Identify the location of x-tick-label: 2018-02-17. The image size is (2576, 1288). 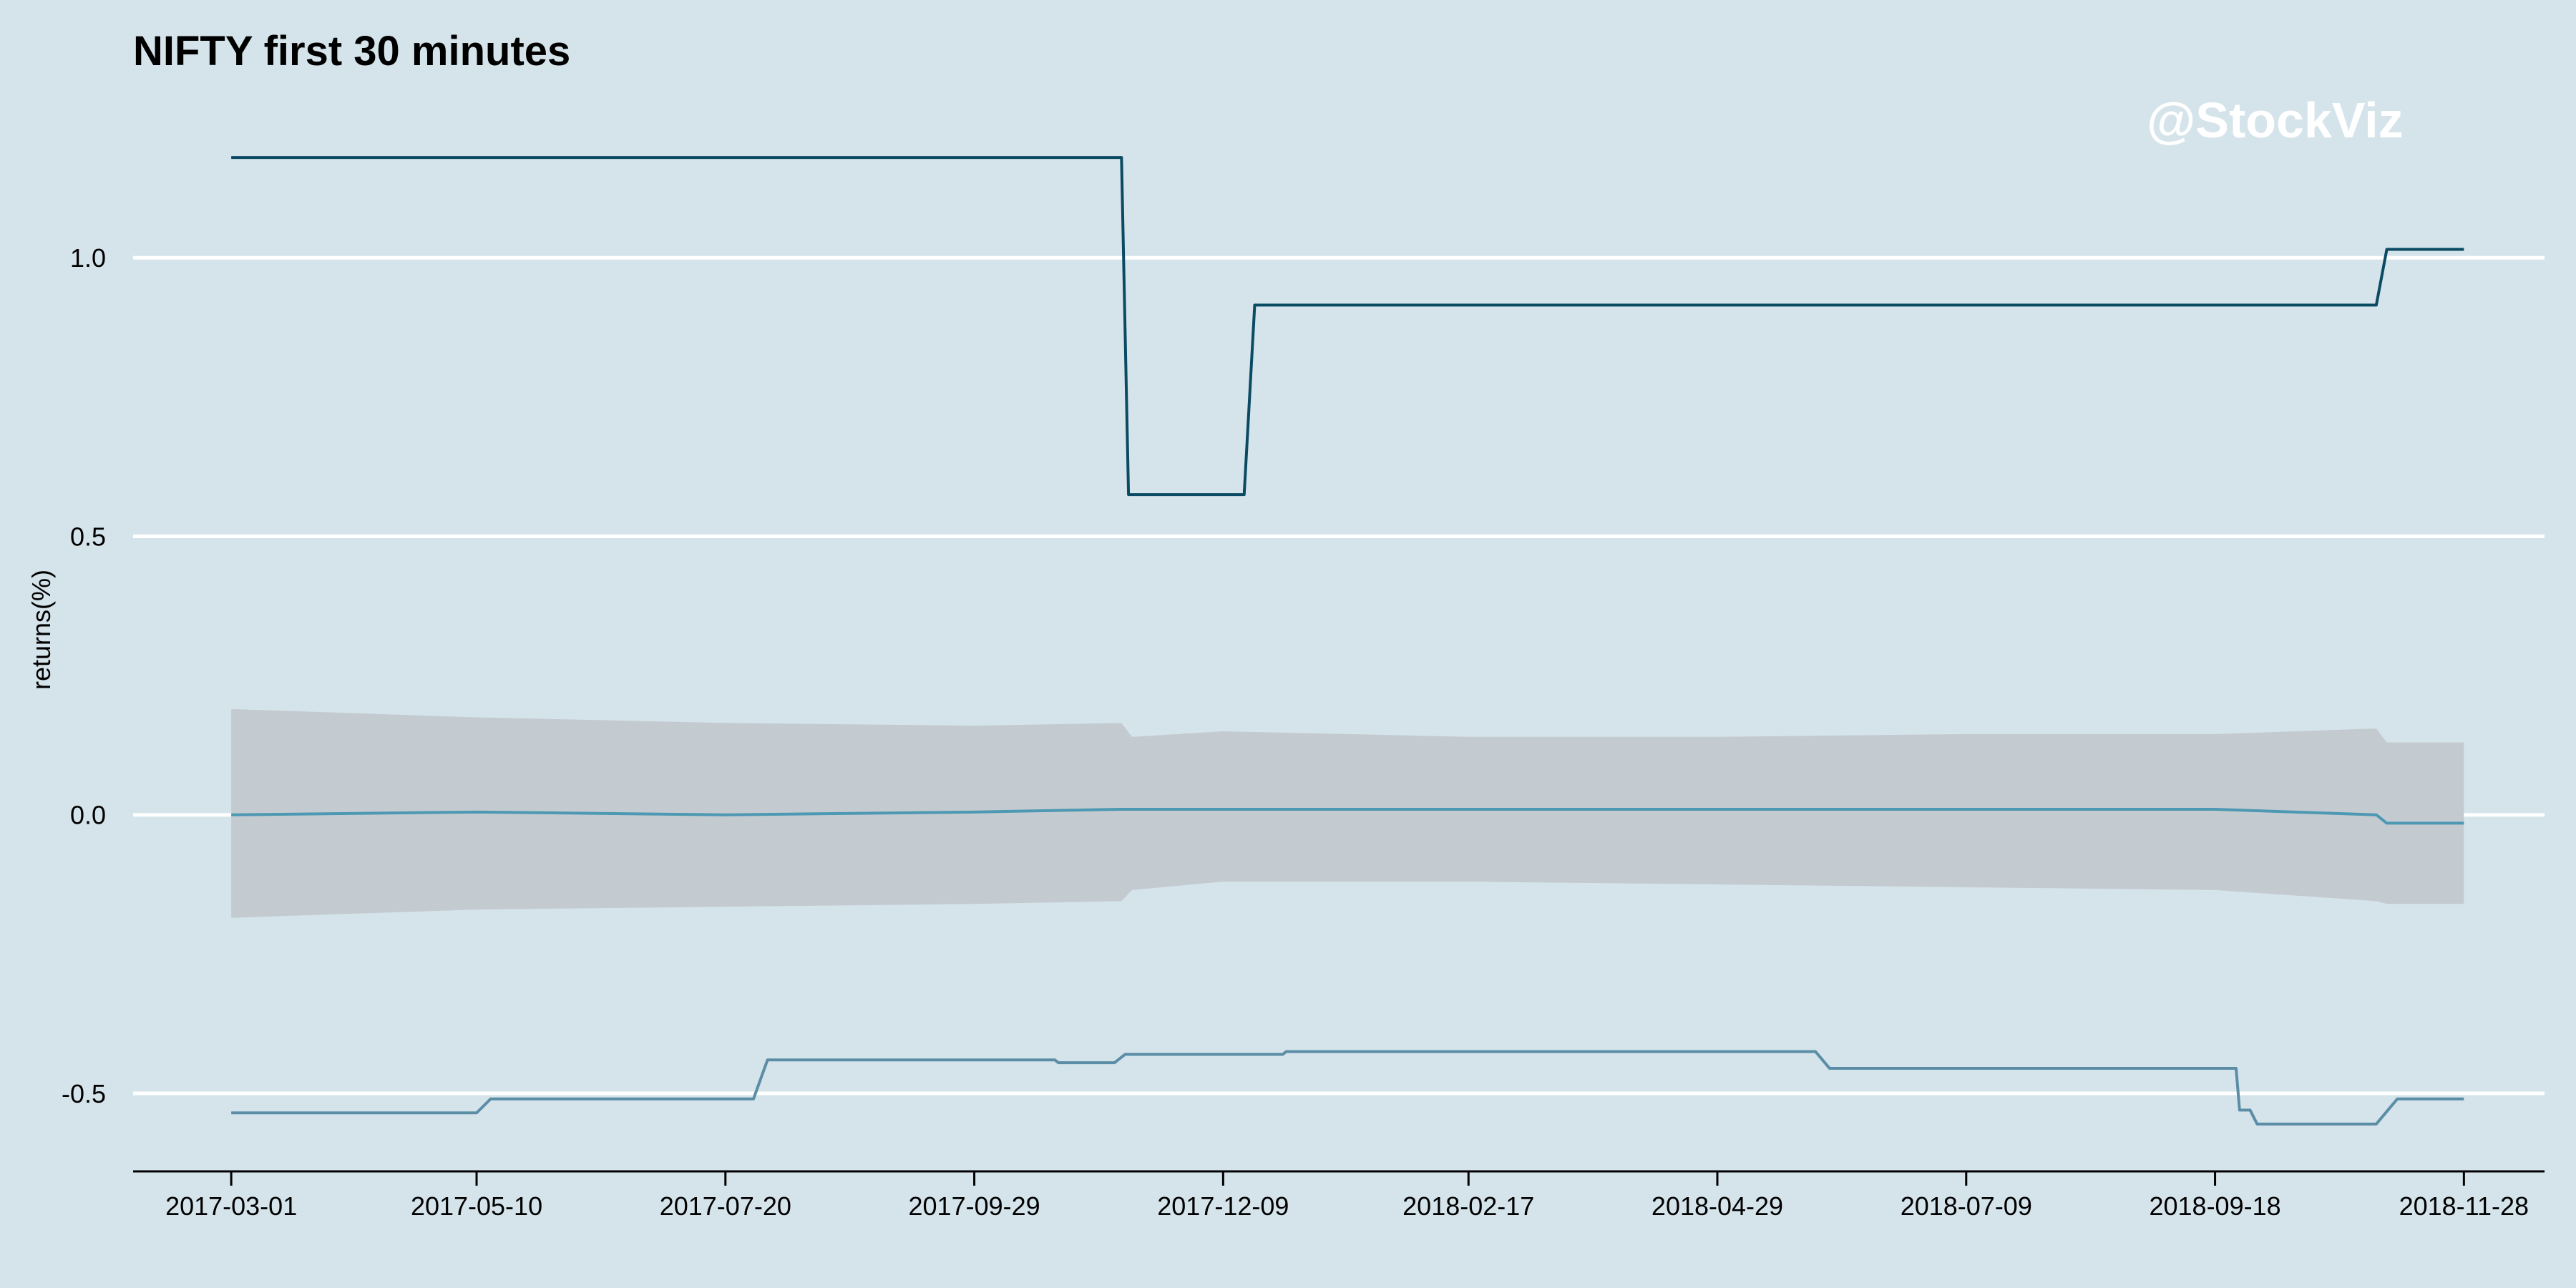
(1468, 1206).